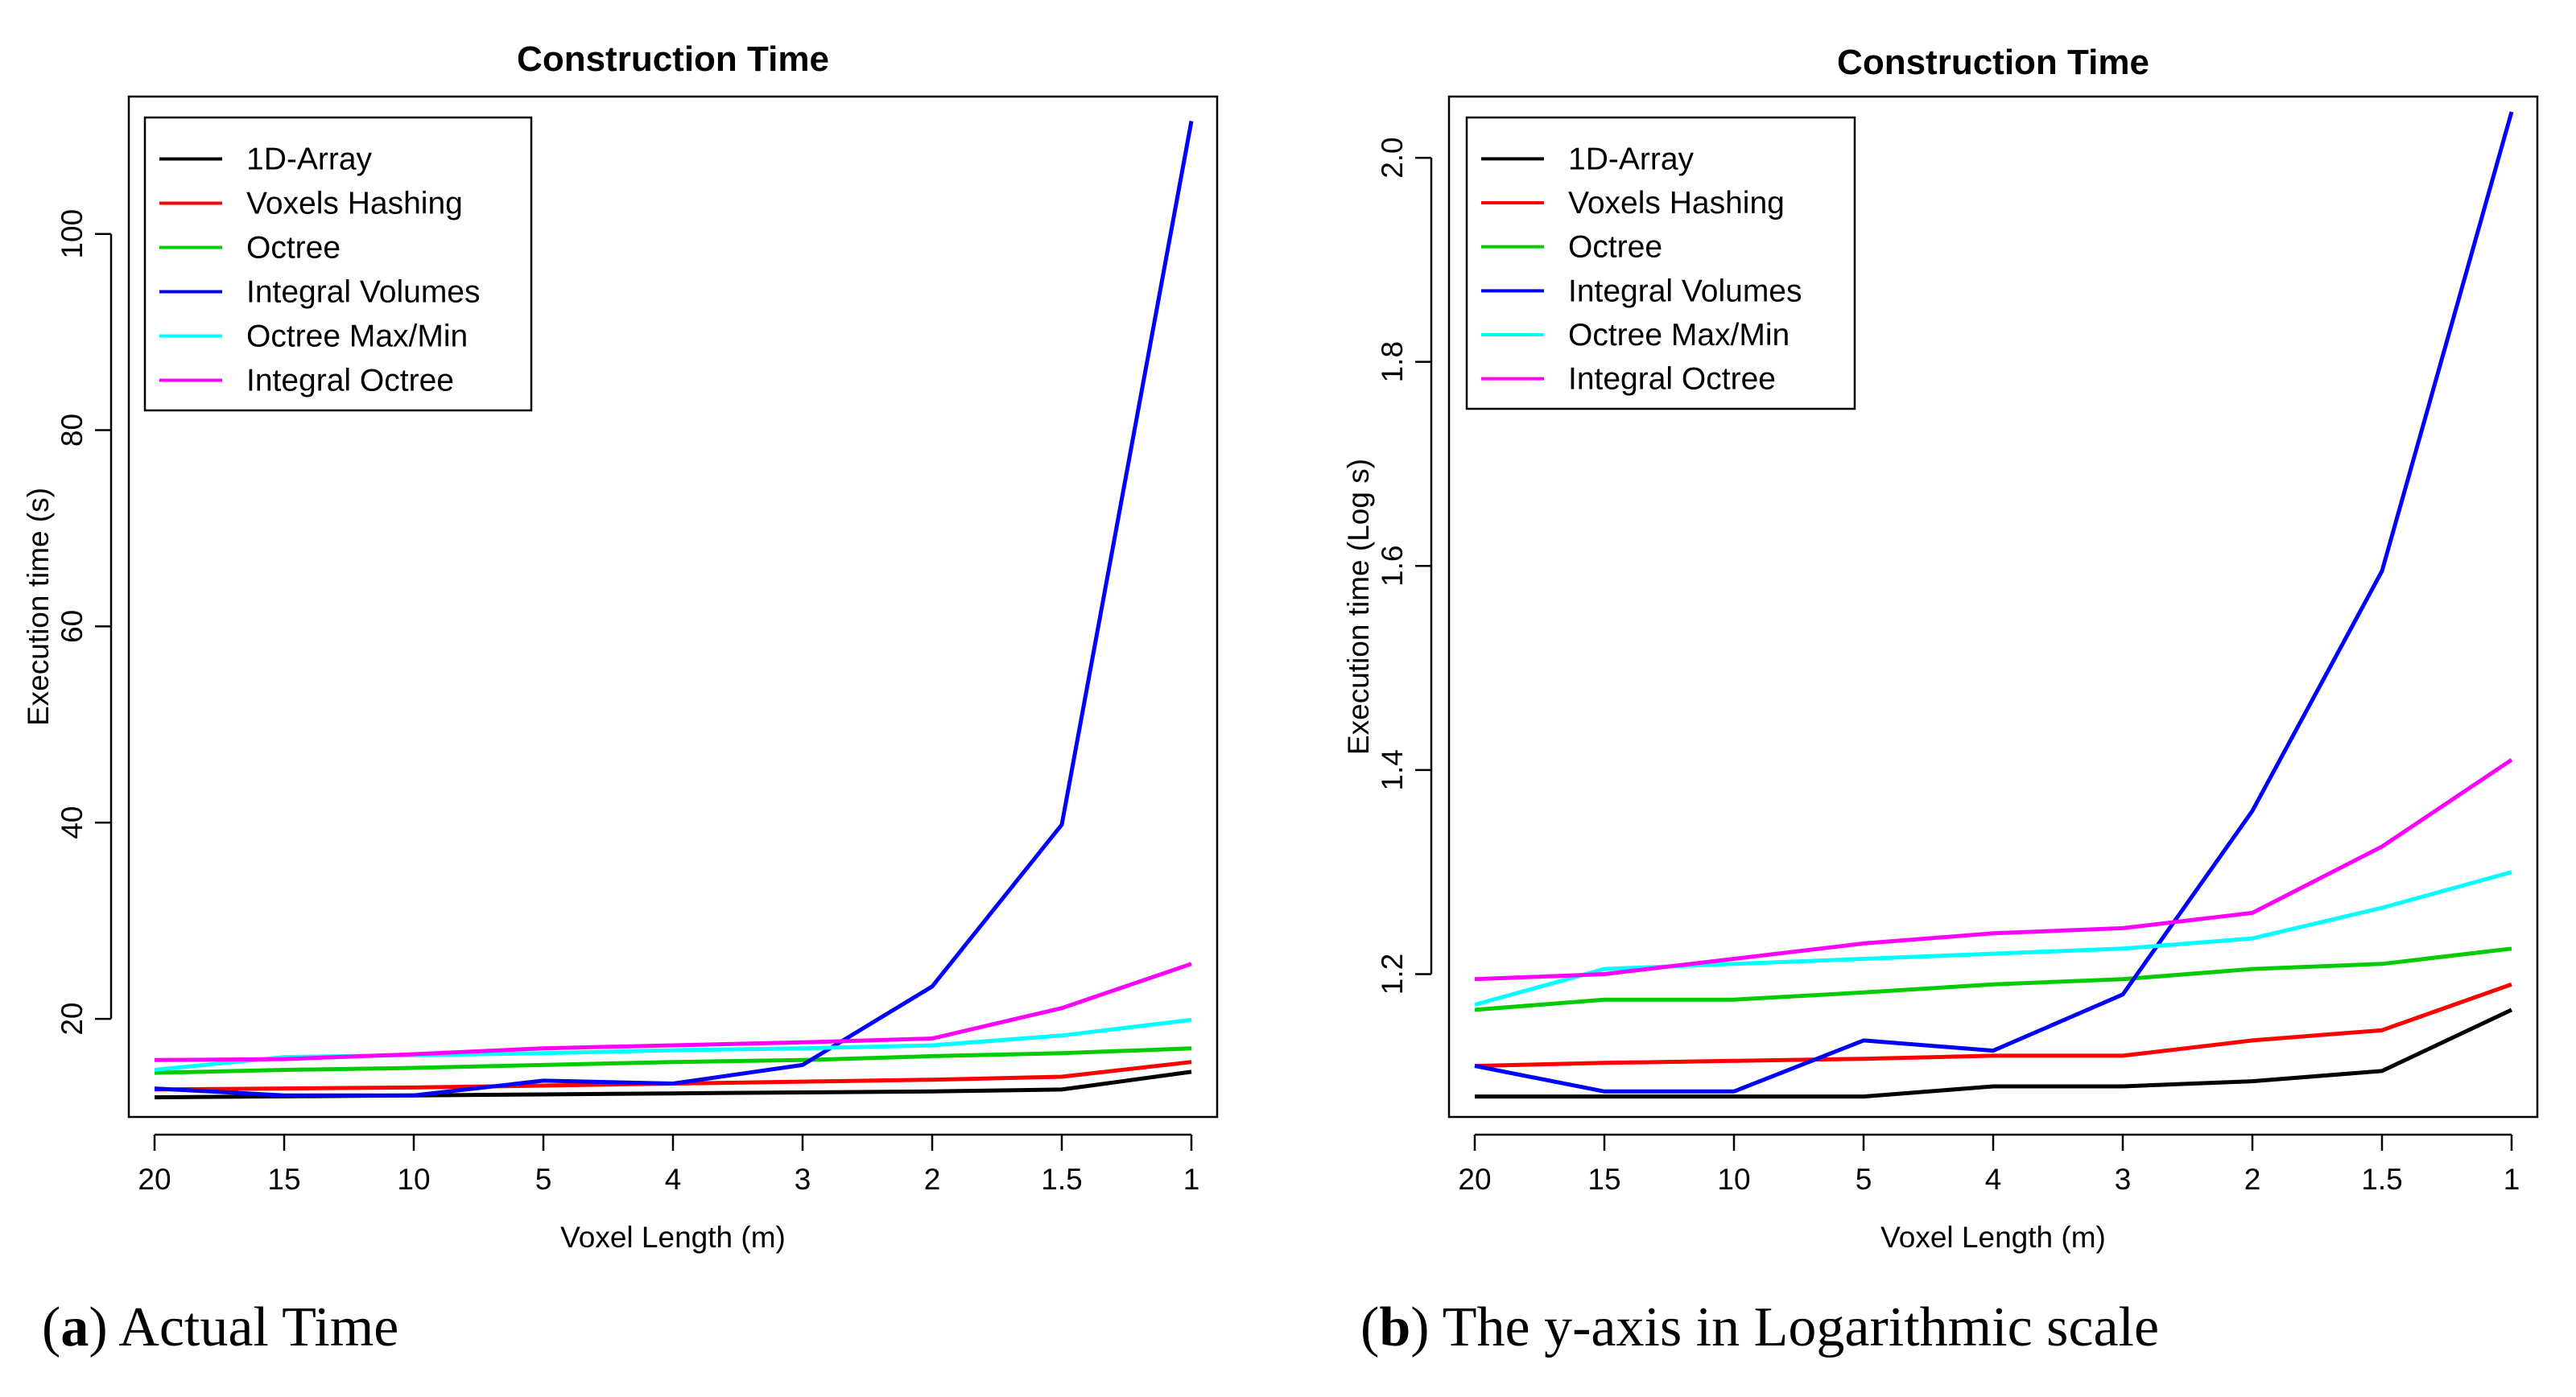 The image size is (2576, 1397). I want to click on caption-b: (b) The y-axis in Logarithmic scale, so click(1760, 1327).